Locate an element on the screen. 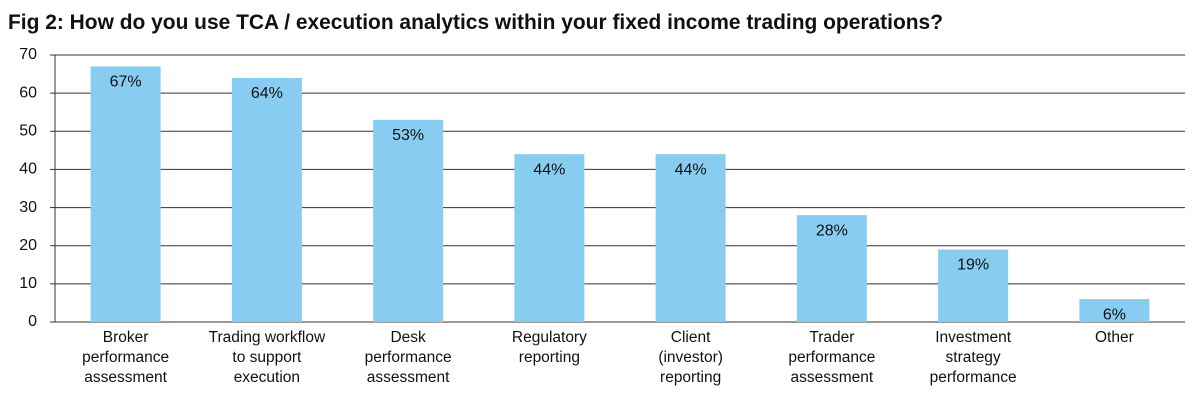 This screenshot has height=402, width=1200. x-tick-label: Broker is located at coordinates (126, 337).